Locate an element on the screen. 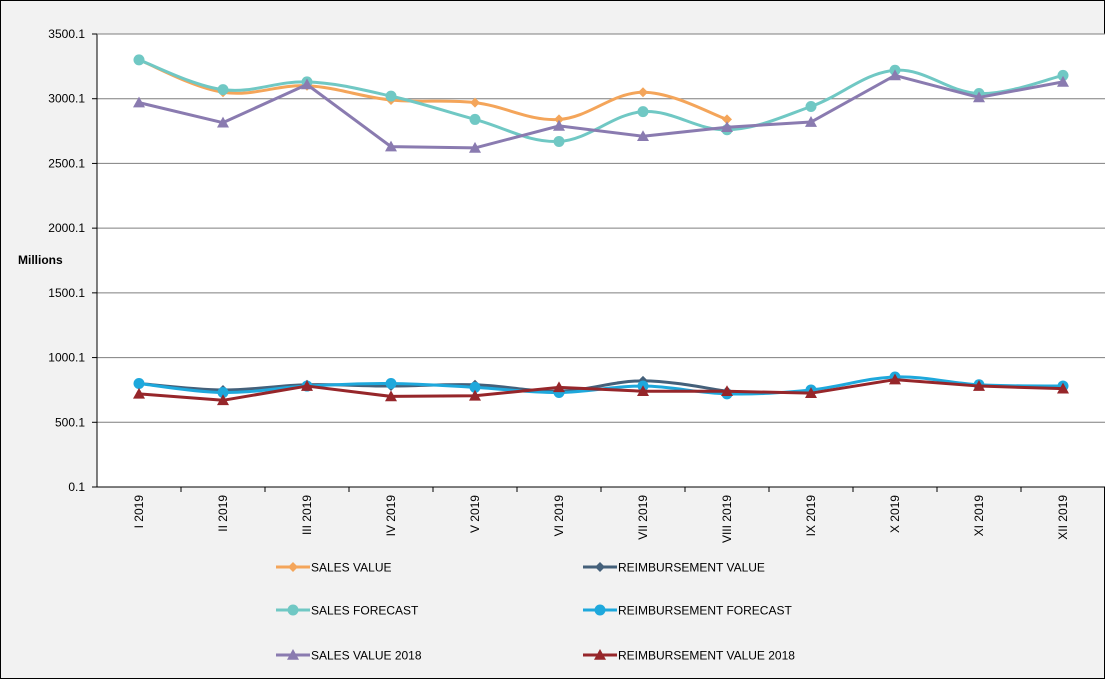 The width and height of the screenshot is (1105, 684). x-tick-label: XII 2019 is located at coordinates (1063, 517).